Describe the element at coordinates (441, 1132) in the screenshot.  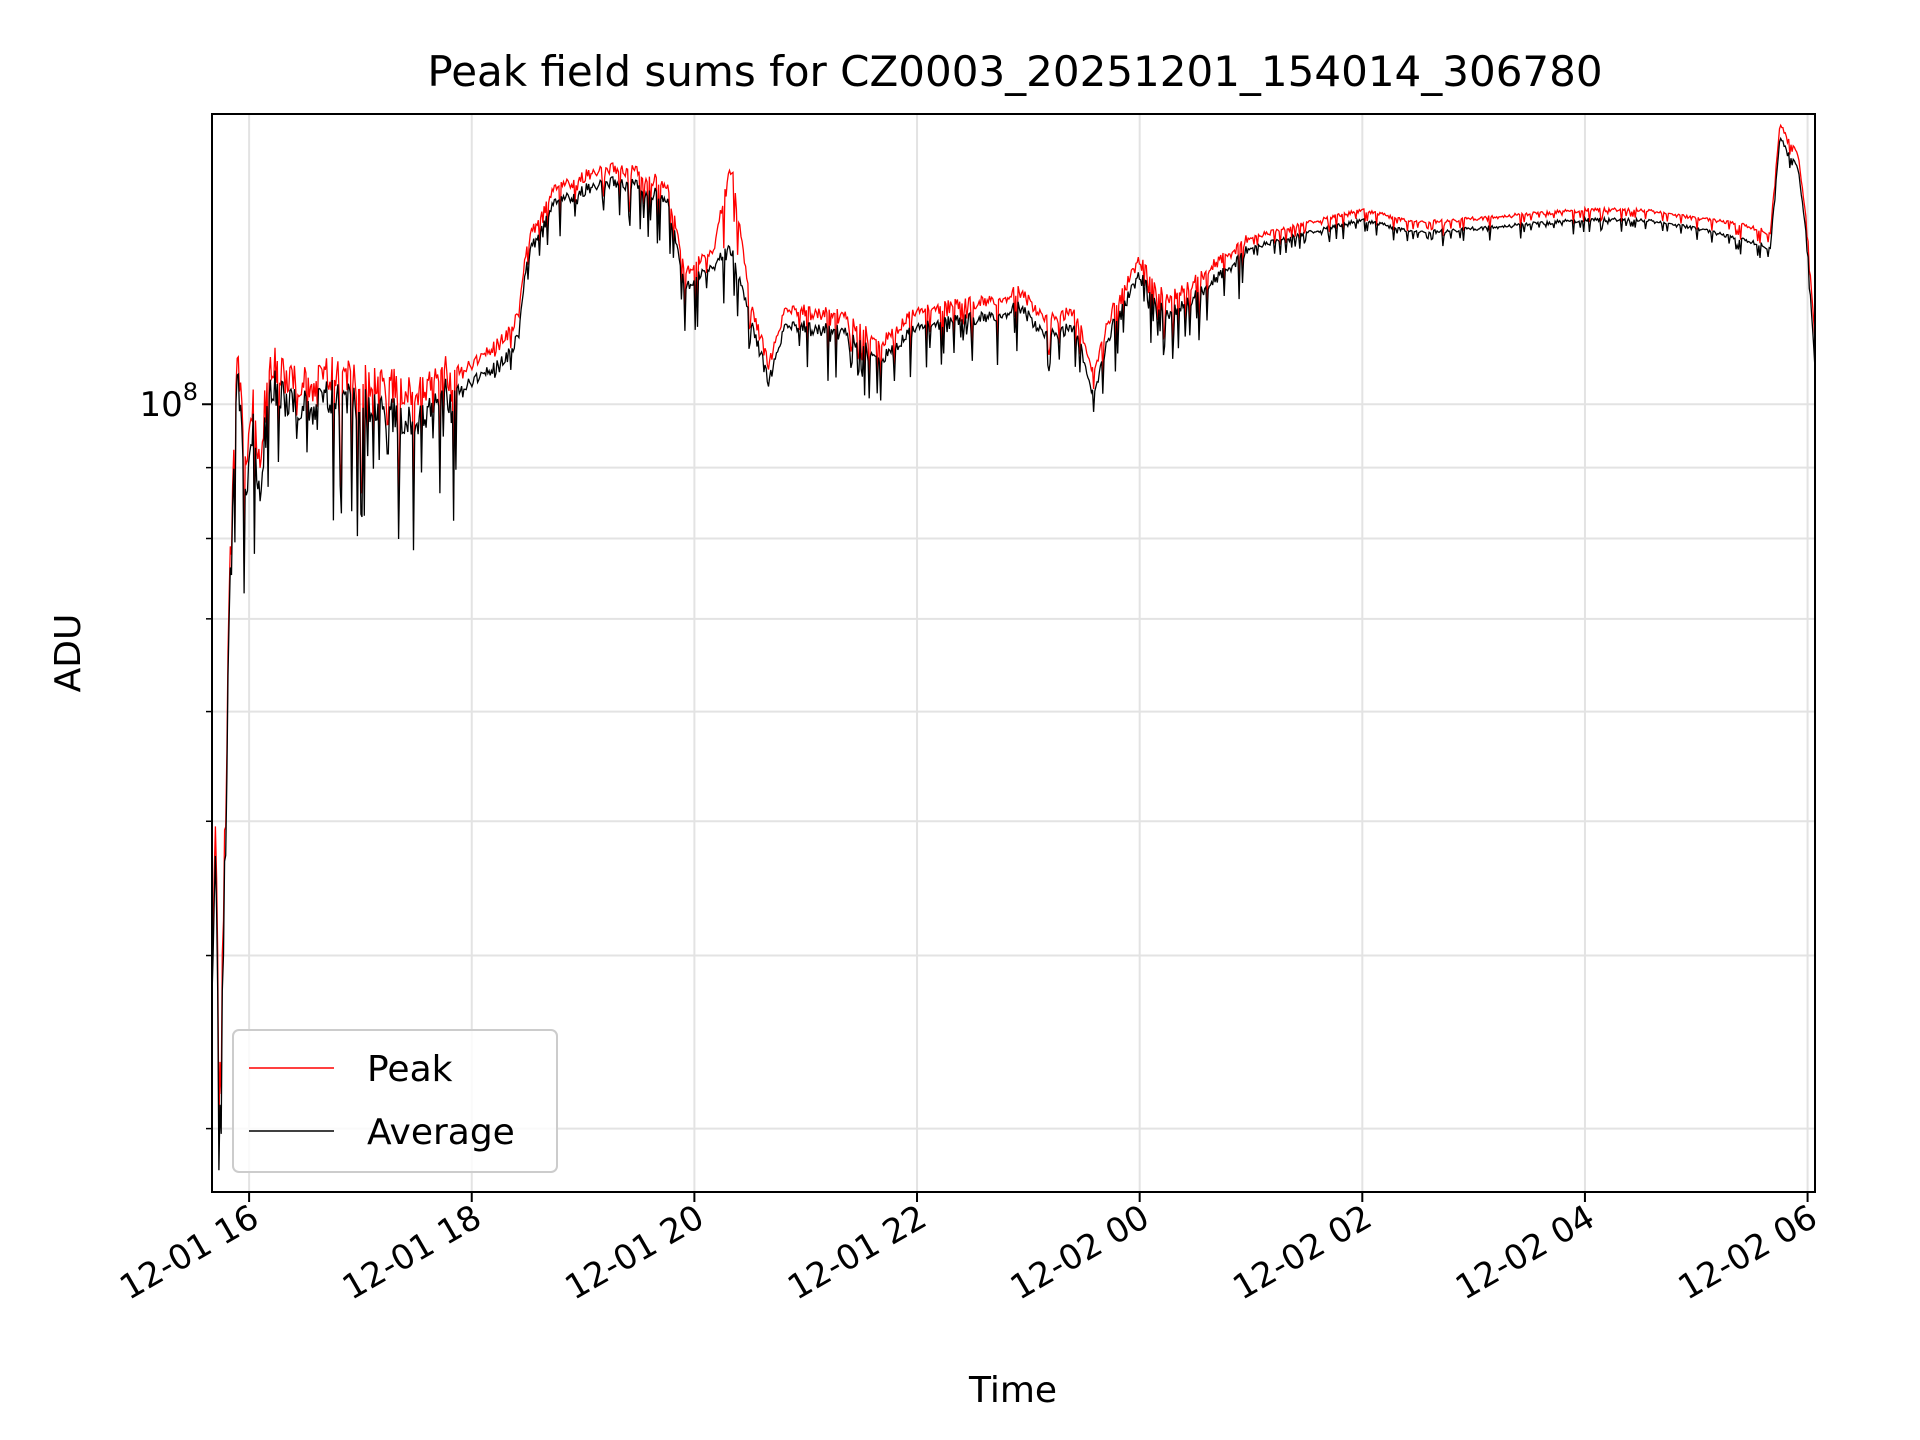
I see `legend-label-average: Average` at that location.